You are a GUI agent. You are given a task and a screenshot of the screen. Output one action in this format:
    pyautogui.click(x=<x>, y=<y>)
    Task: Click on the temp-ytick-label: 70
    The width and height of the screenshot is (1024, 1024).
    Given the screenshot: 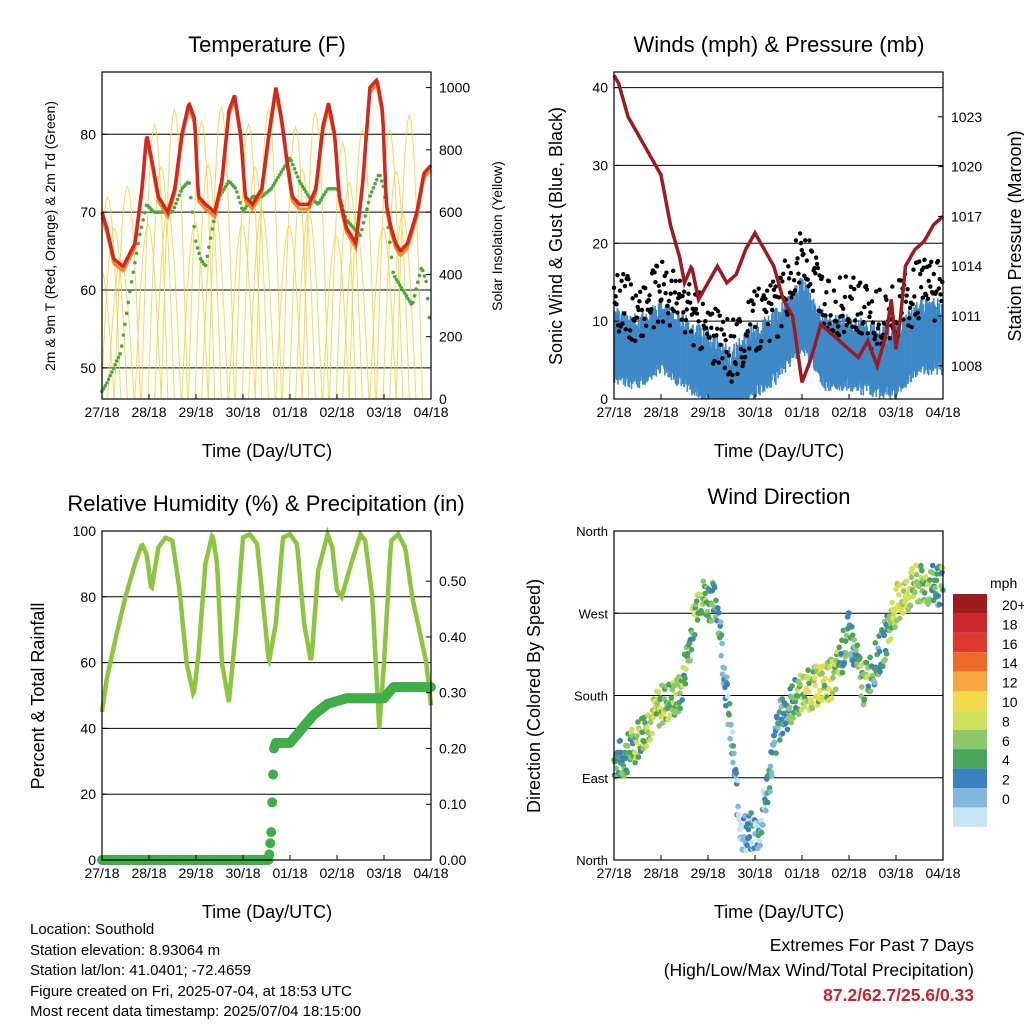 What is the action you would take?
    pyautogui.click(x=88, y=212)
    